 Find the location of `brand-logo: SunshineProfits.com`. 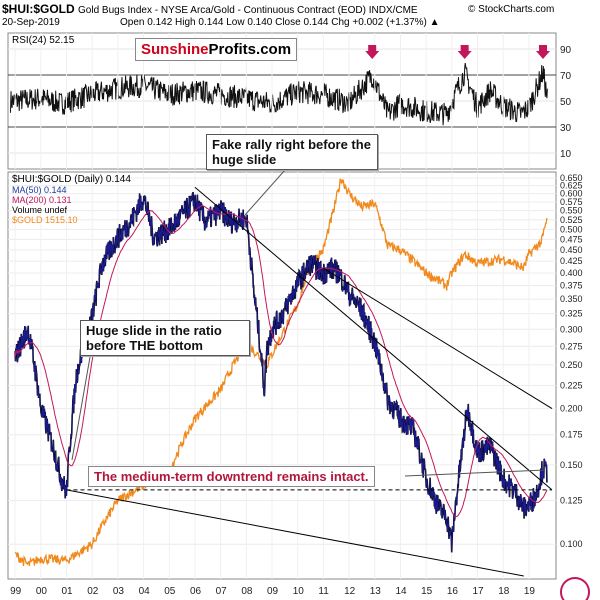

brand-logo: SunshineProfits.com is located at coordinates (216, 49).